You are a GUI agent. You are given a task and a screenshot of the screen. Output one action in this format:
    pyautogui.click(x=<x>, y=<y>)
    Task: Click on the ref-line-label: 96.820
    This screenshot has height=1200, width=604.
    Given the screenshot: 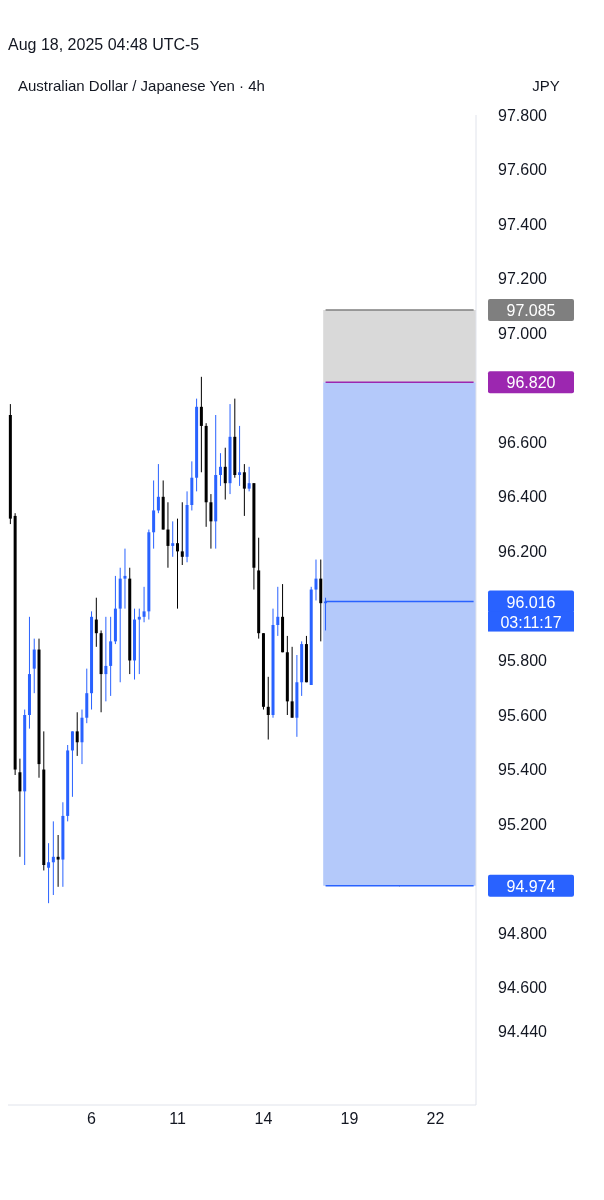 What is the action you would take?
    pyautogui.click(x=531, y=383)
    